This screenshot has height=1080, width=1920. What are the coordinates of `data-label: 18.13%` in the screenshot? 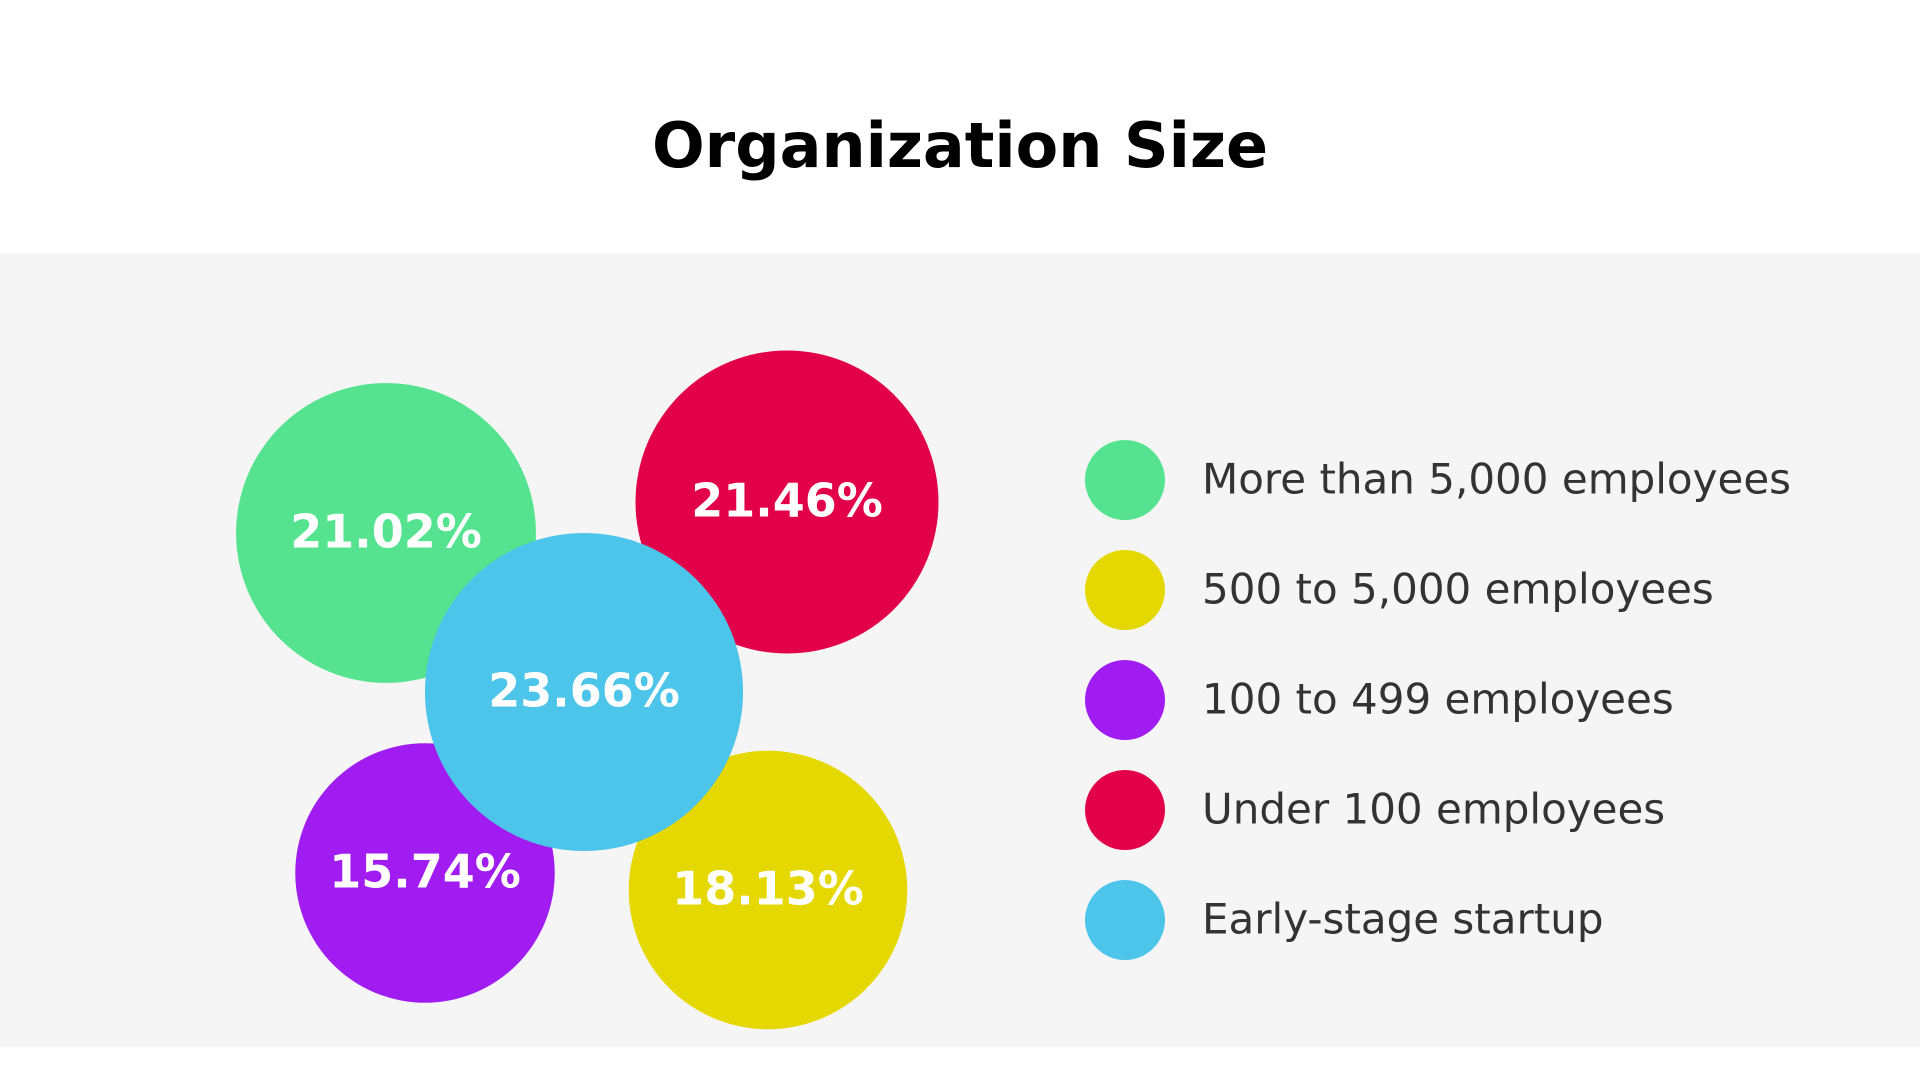 It's located at (768, 889).